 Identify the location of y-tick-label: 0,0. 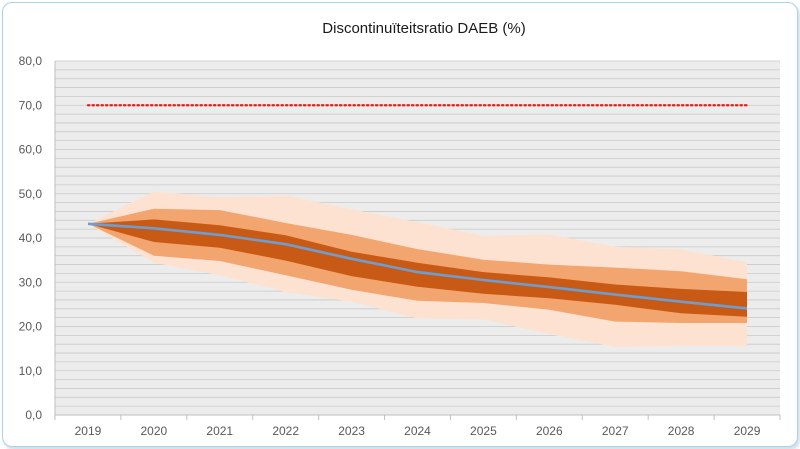
(33, 415).